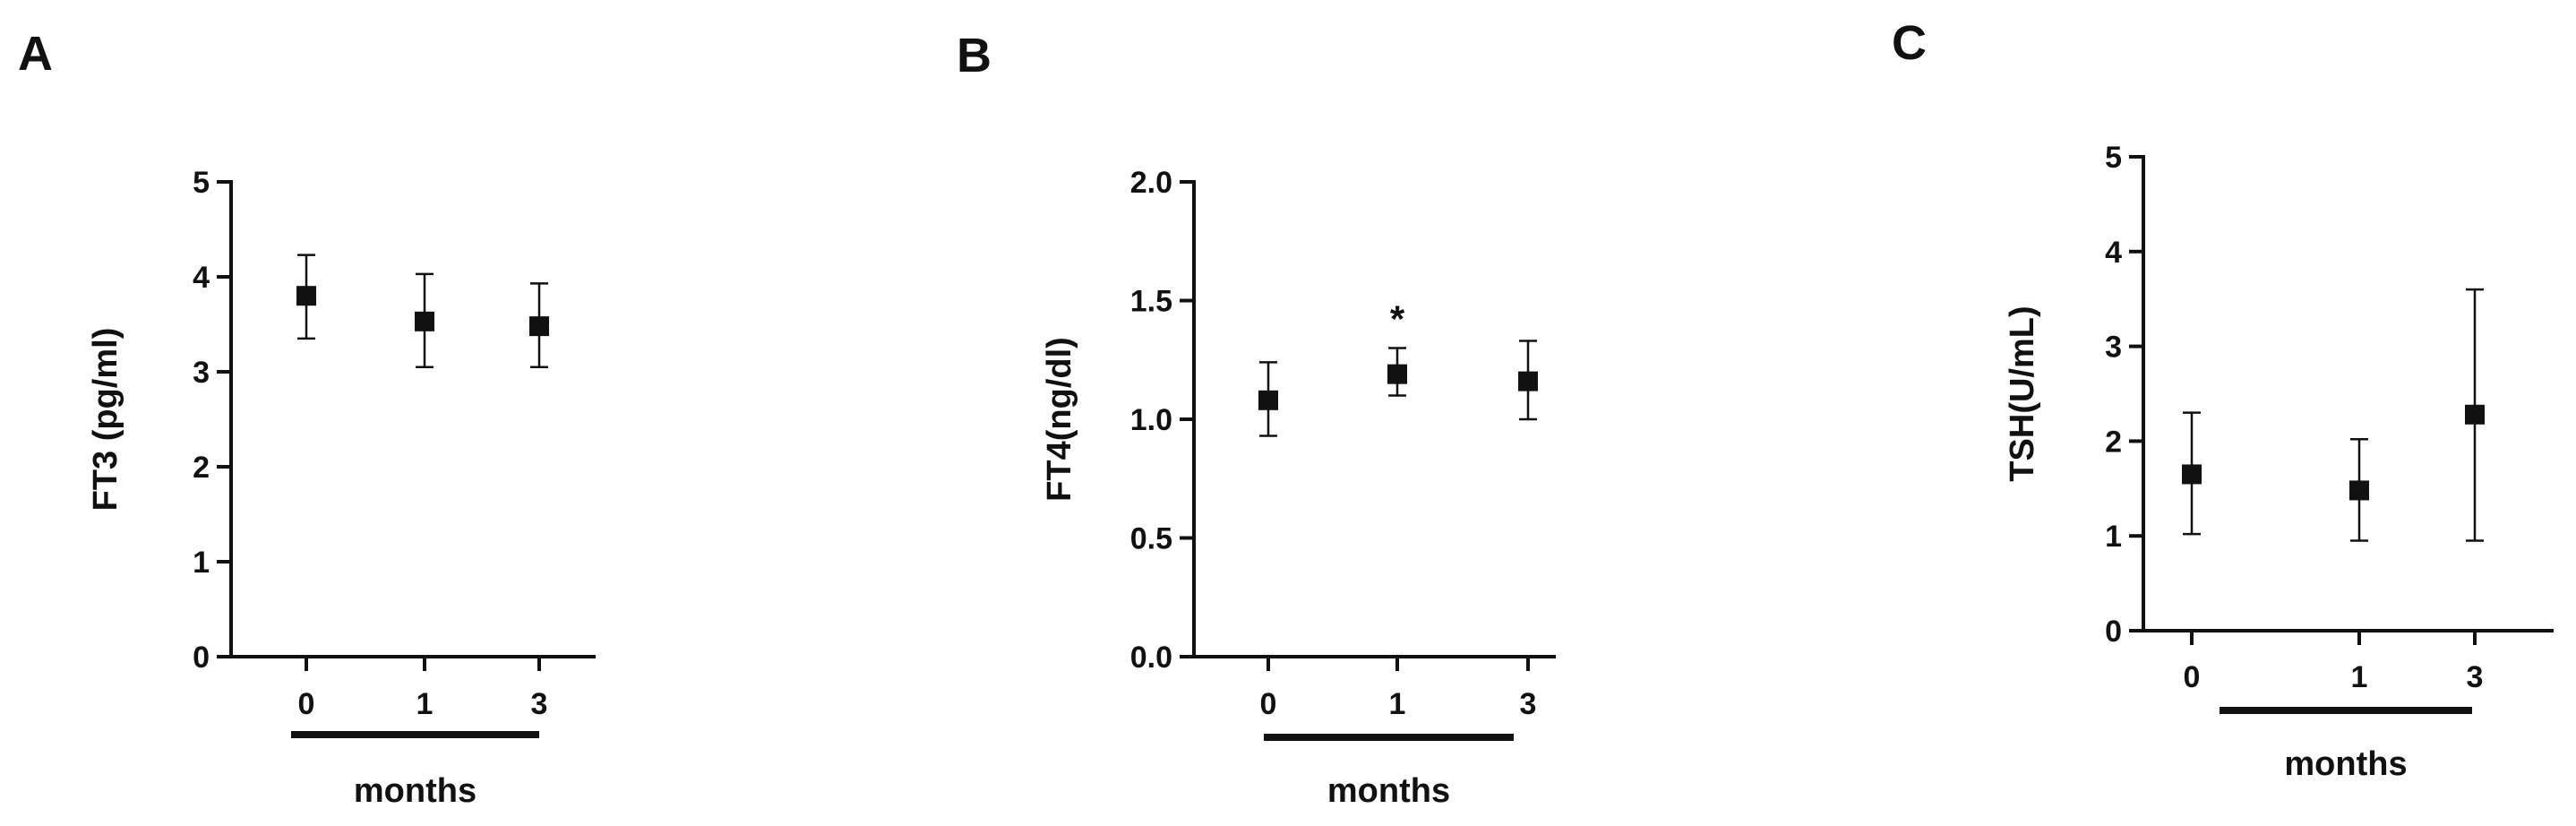 Image resolution: width=2576 pixels, height=826 pixels. I want to click on panel-letter: C, so click(1909, 43).